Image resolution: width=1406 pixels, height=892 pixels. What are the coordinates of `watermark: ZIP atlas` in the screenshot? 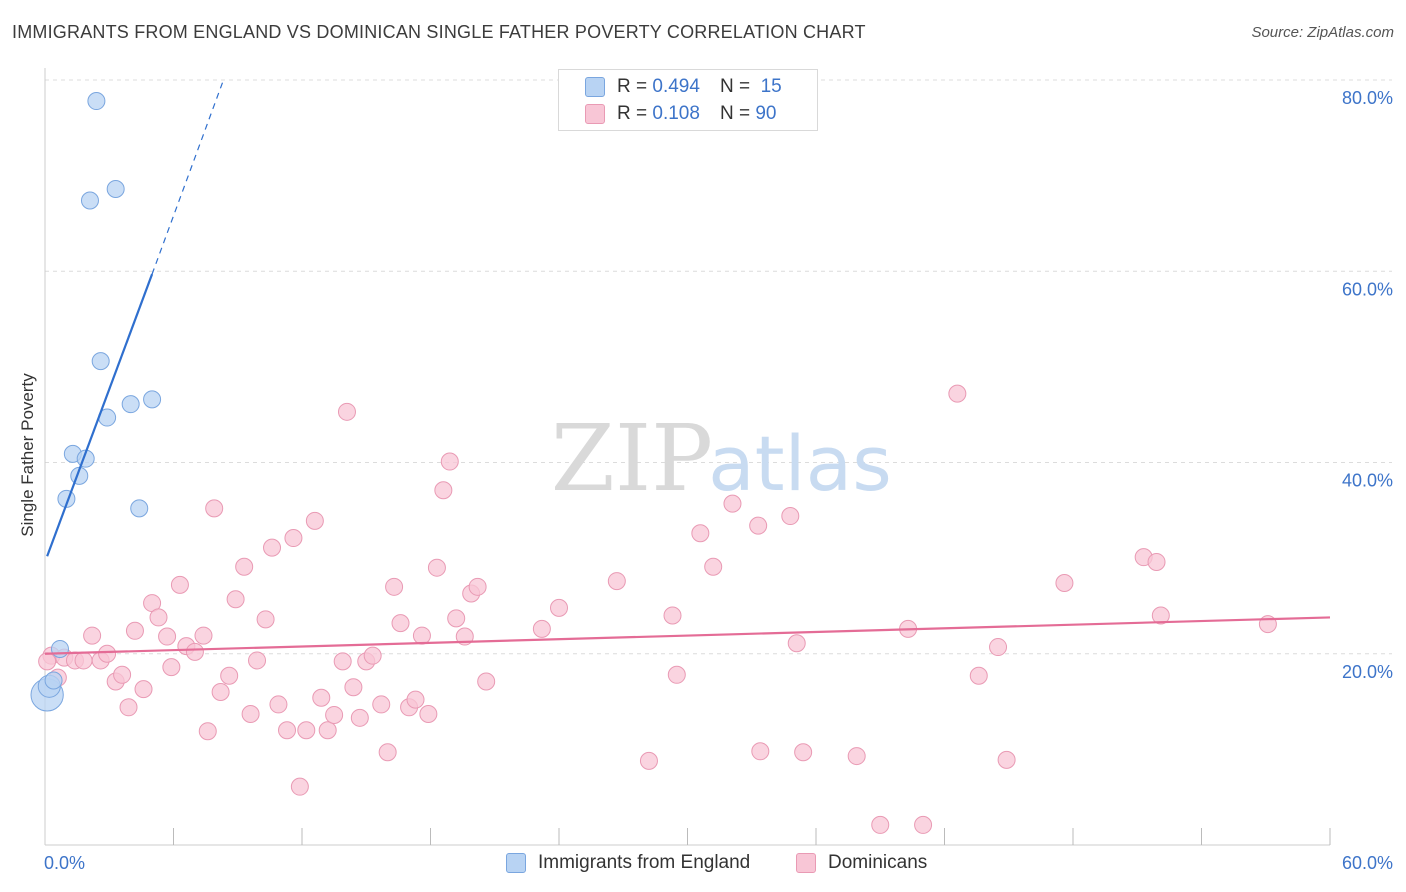 It's located at (721, 458).